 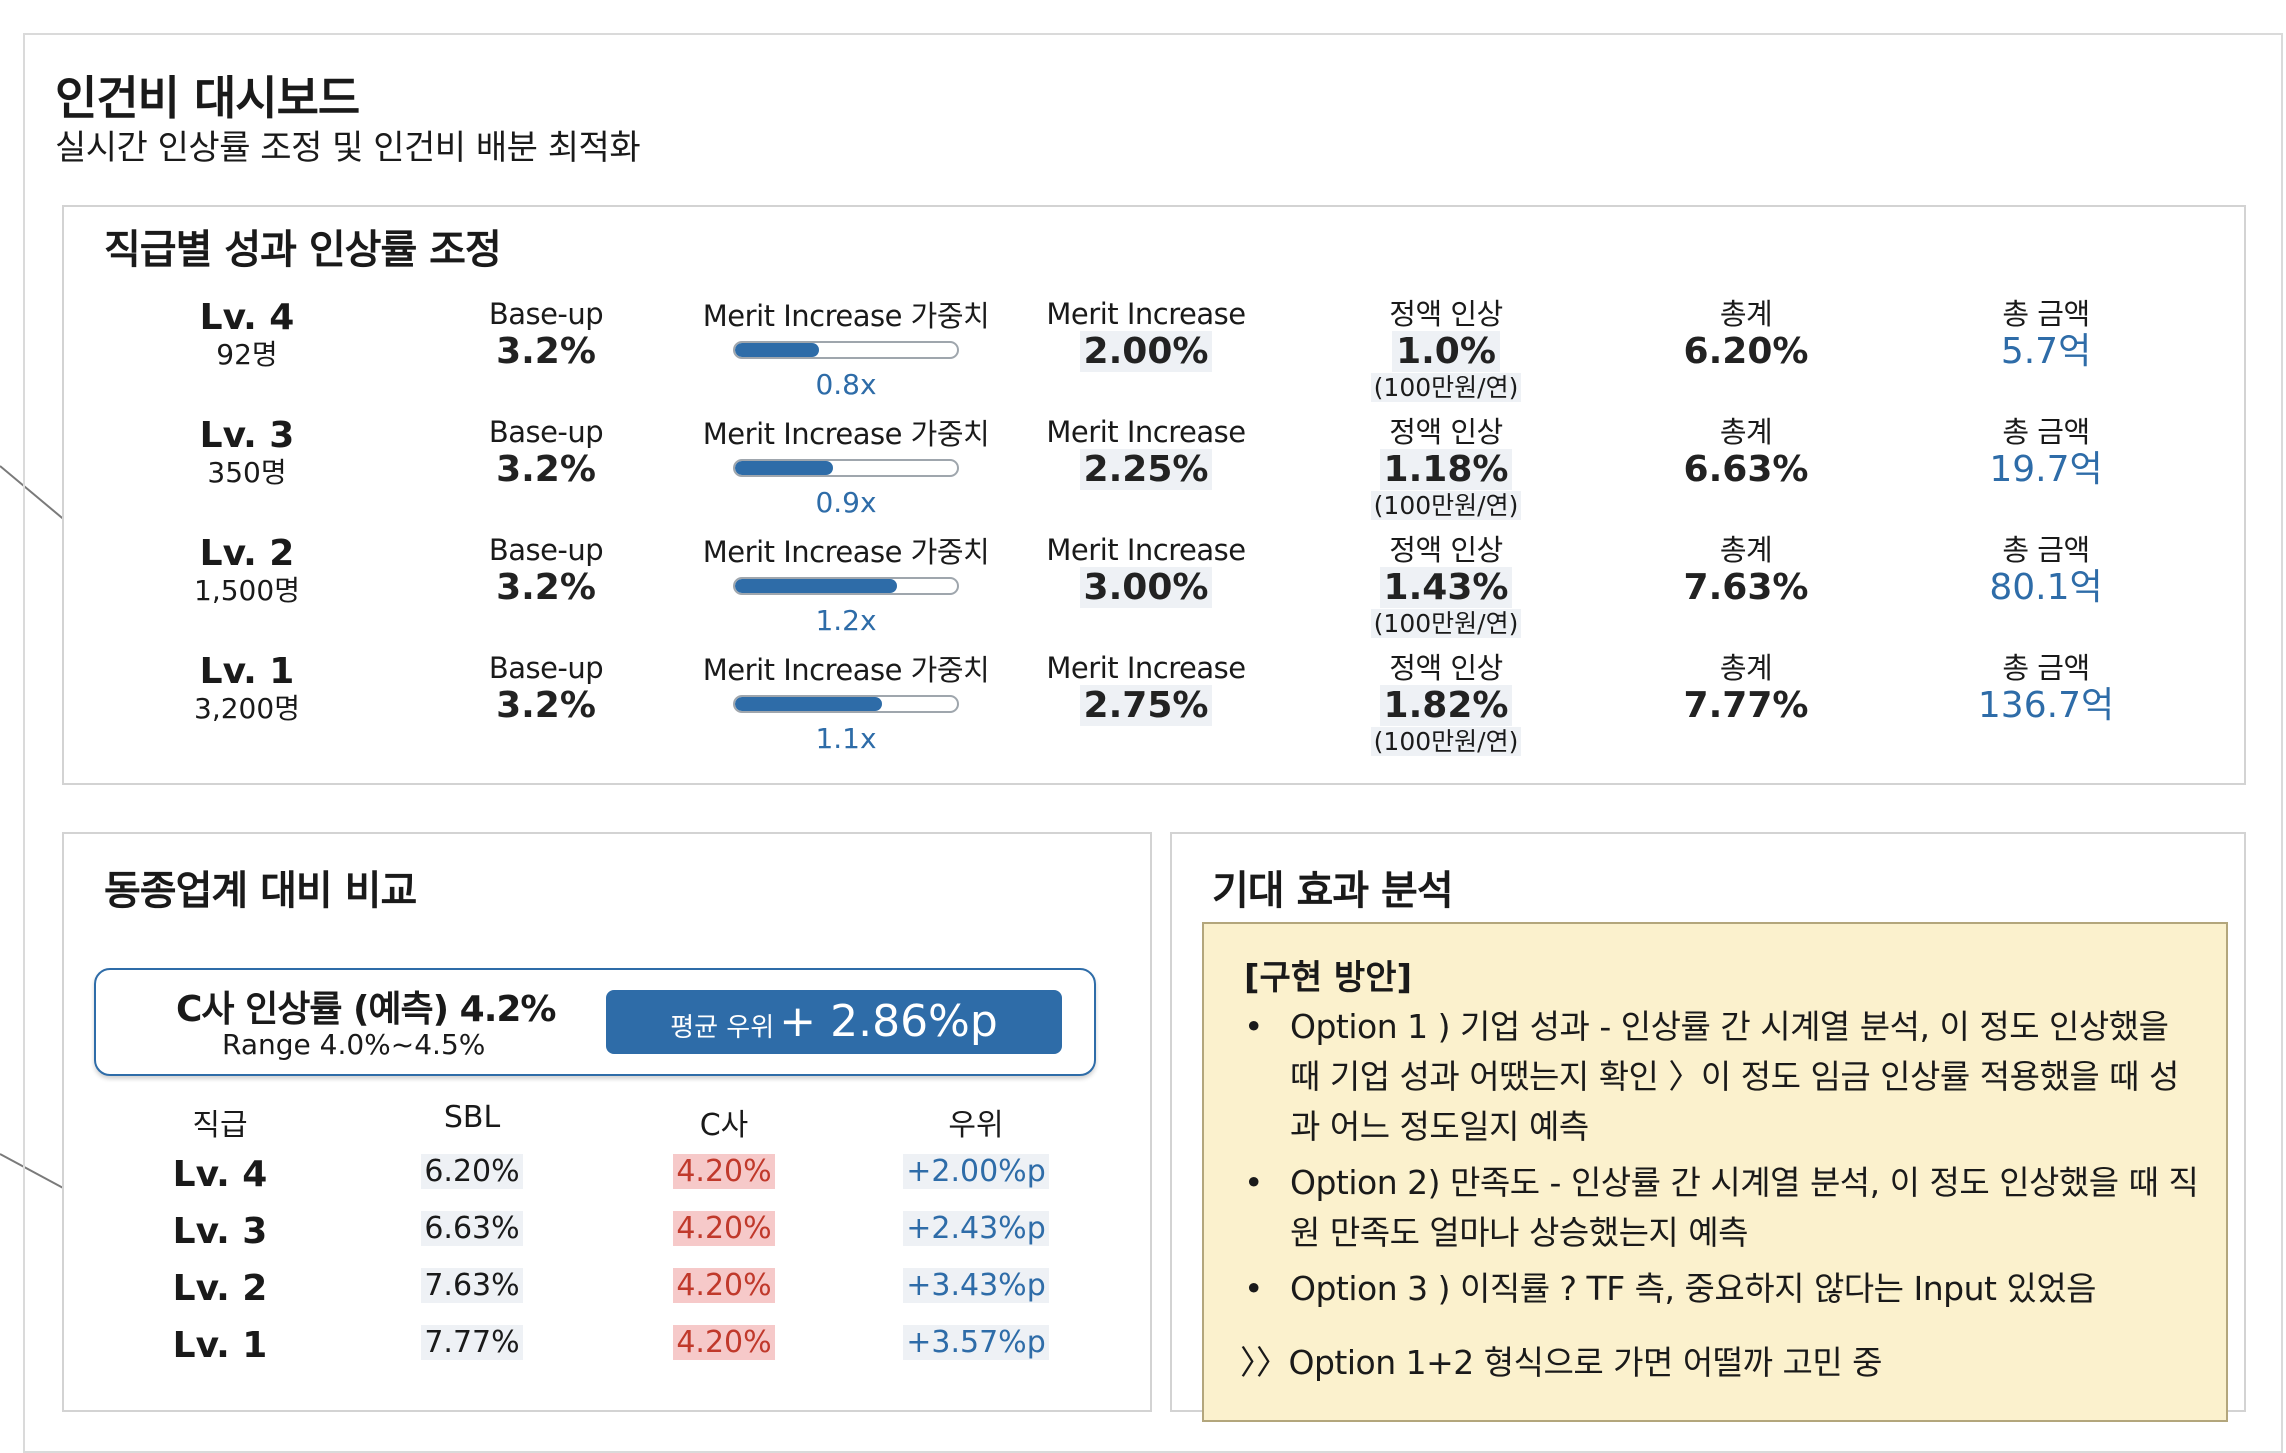 I want to click on fixed-raise-cell: 정액 인상 1.0% (100만원/연), so click(x=1446, y=350).